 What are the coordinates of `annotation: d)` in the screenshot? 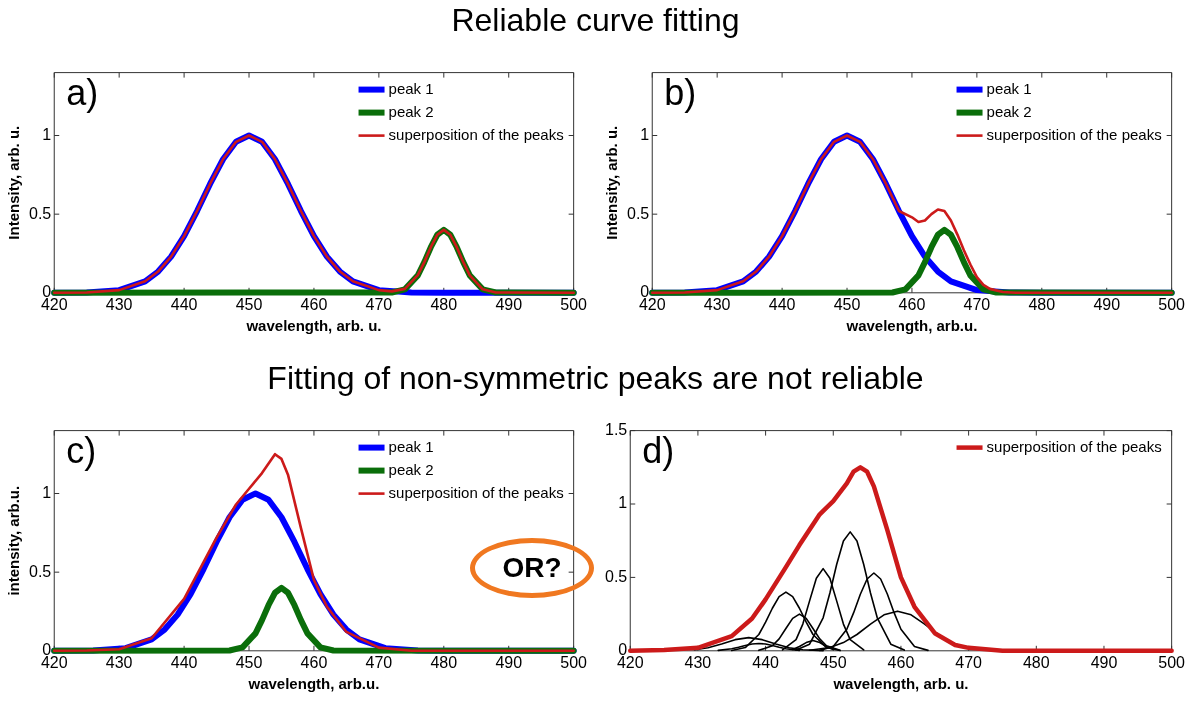 It's located at (658, 450).